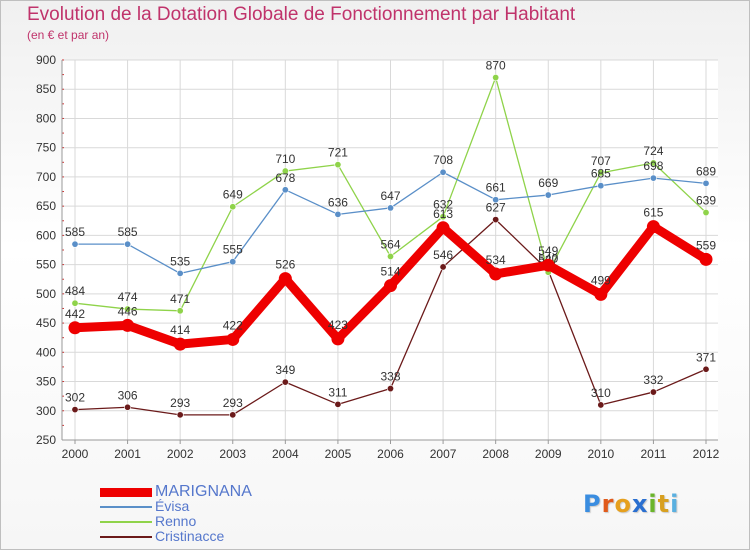  What do you see at coordinates (390, 196) in the screenshot?
I see `data-label-evisa: 647` at bounding box center [390, 196].